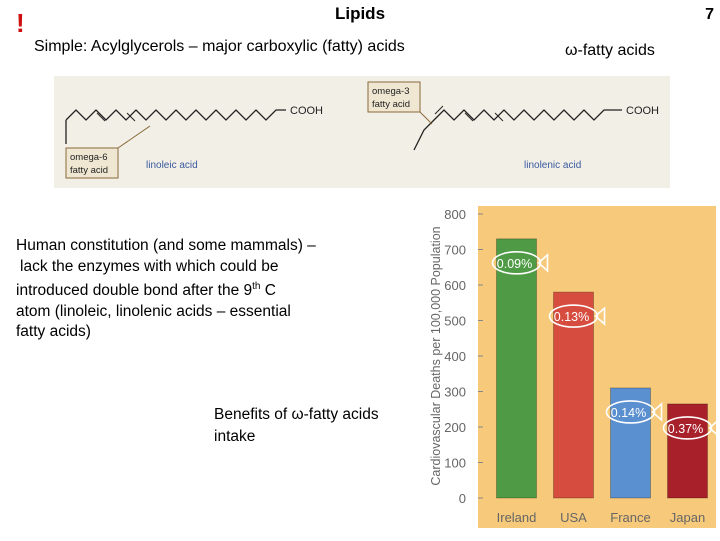  I want to click on bar-data-label: 0.37%, so click(685, 429).